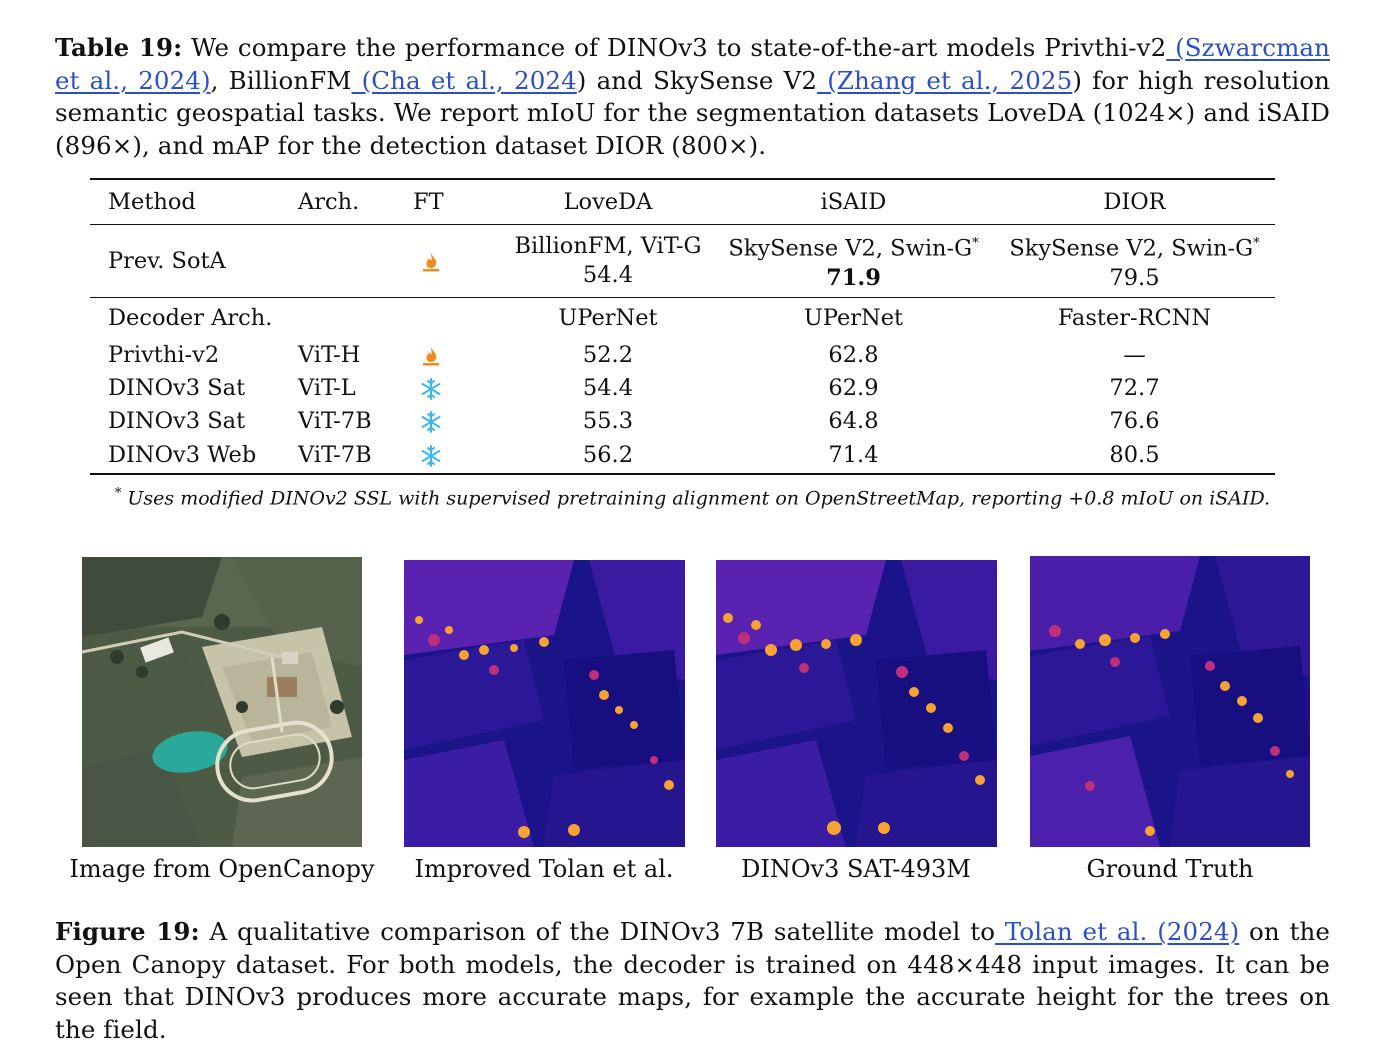  Describe the element at coordinates (1117, 931) in the screenshot. I see `citation-link-tolan: Tolan et al. (2024)` at that location.